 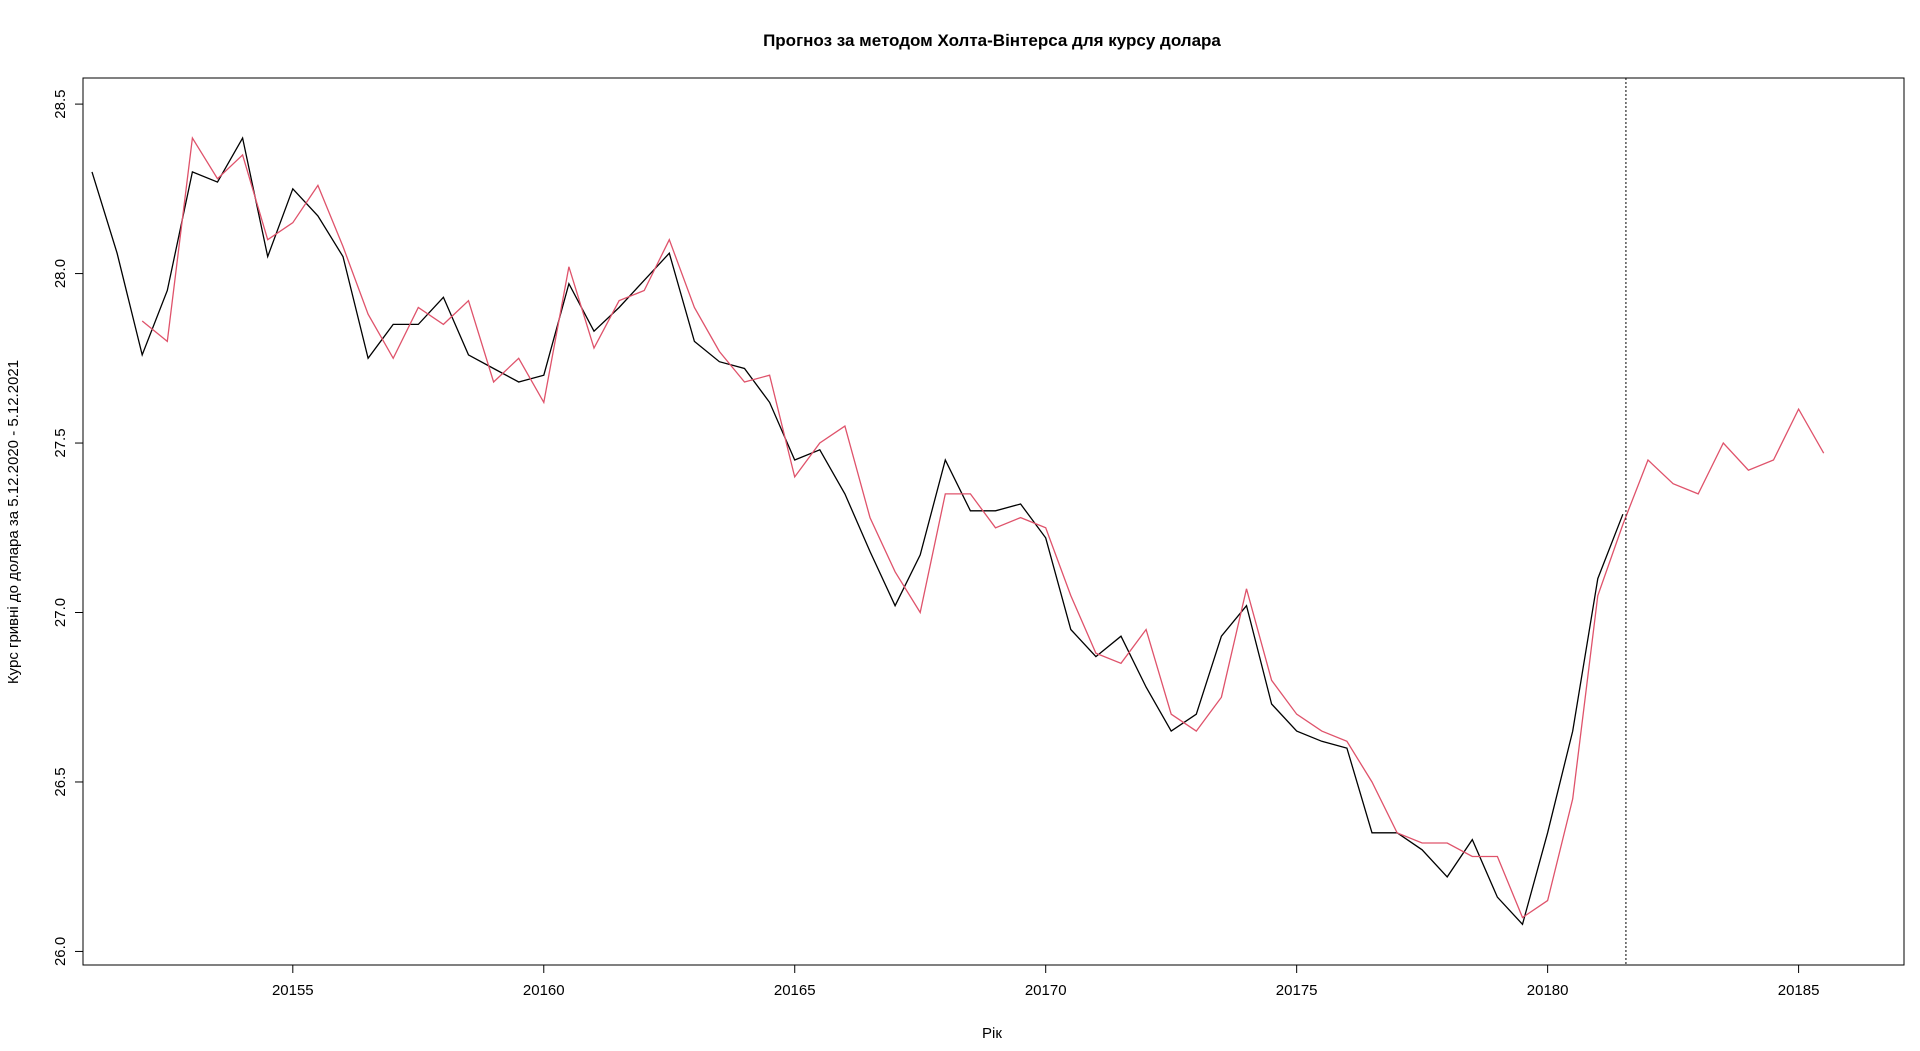 I want to click on y-tick-label: 27.0, so click(x=60, y=612).